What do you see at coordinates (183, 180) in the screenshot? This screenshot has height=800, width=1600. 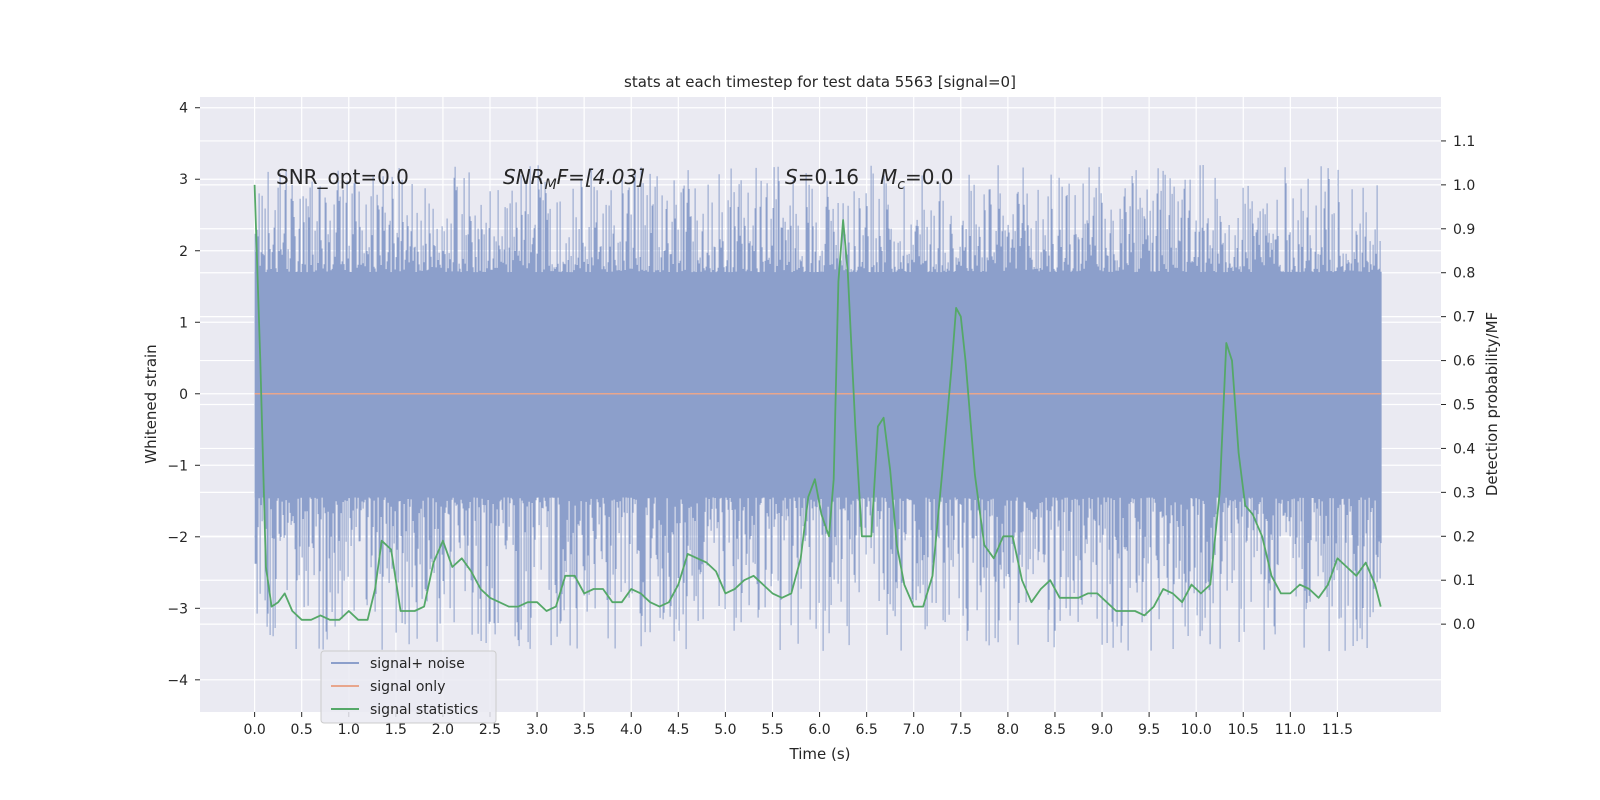 I see `y-left-tick-label-7: 3` at bounding box center [183, 180].